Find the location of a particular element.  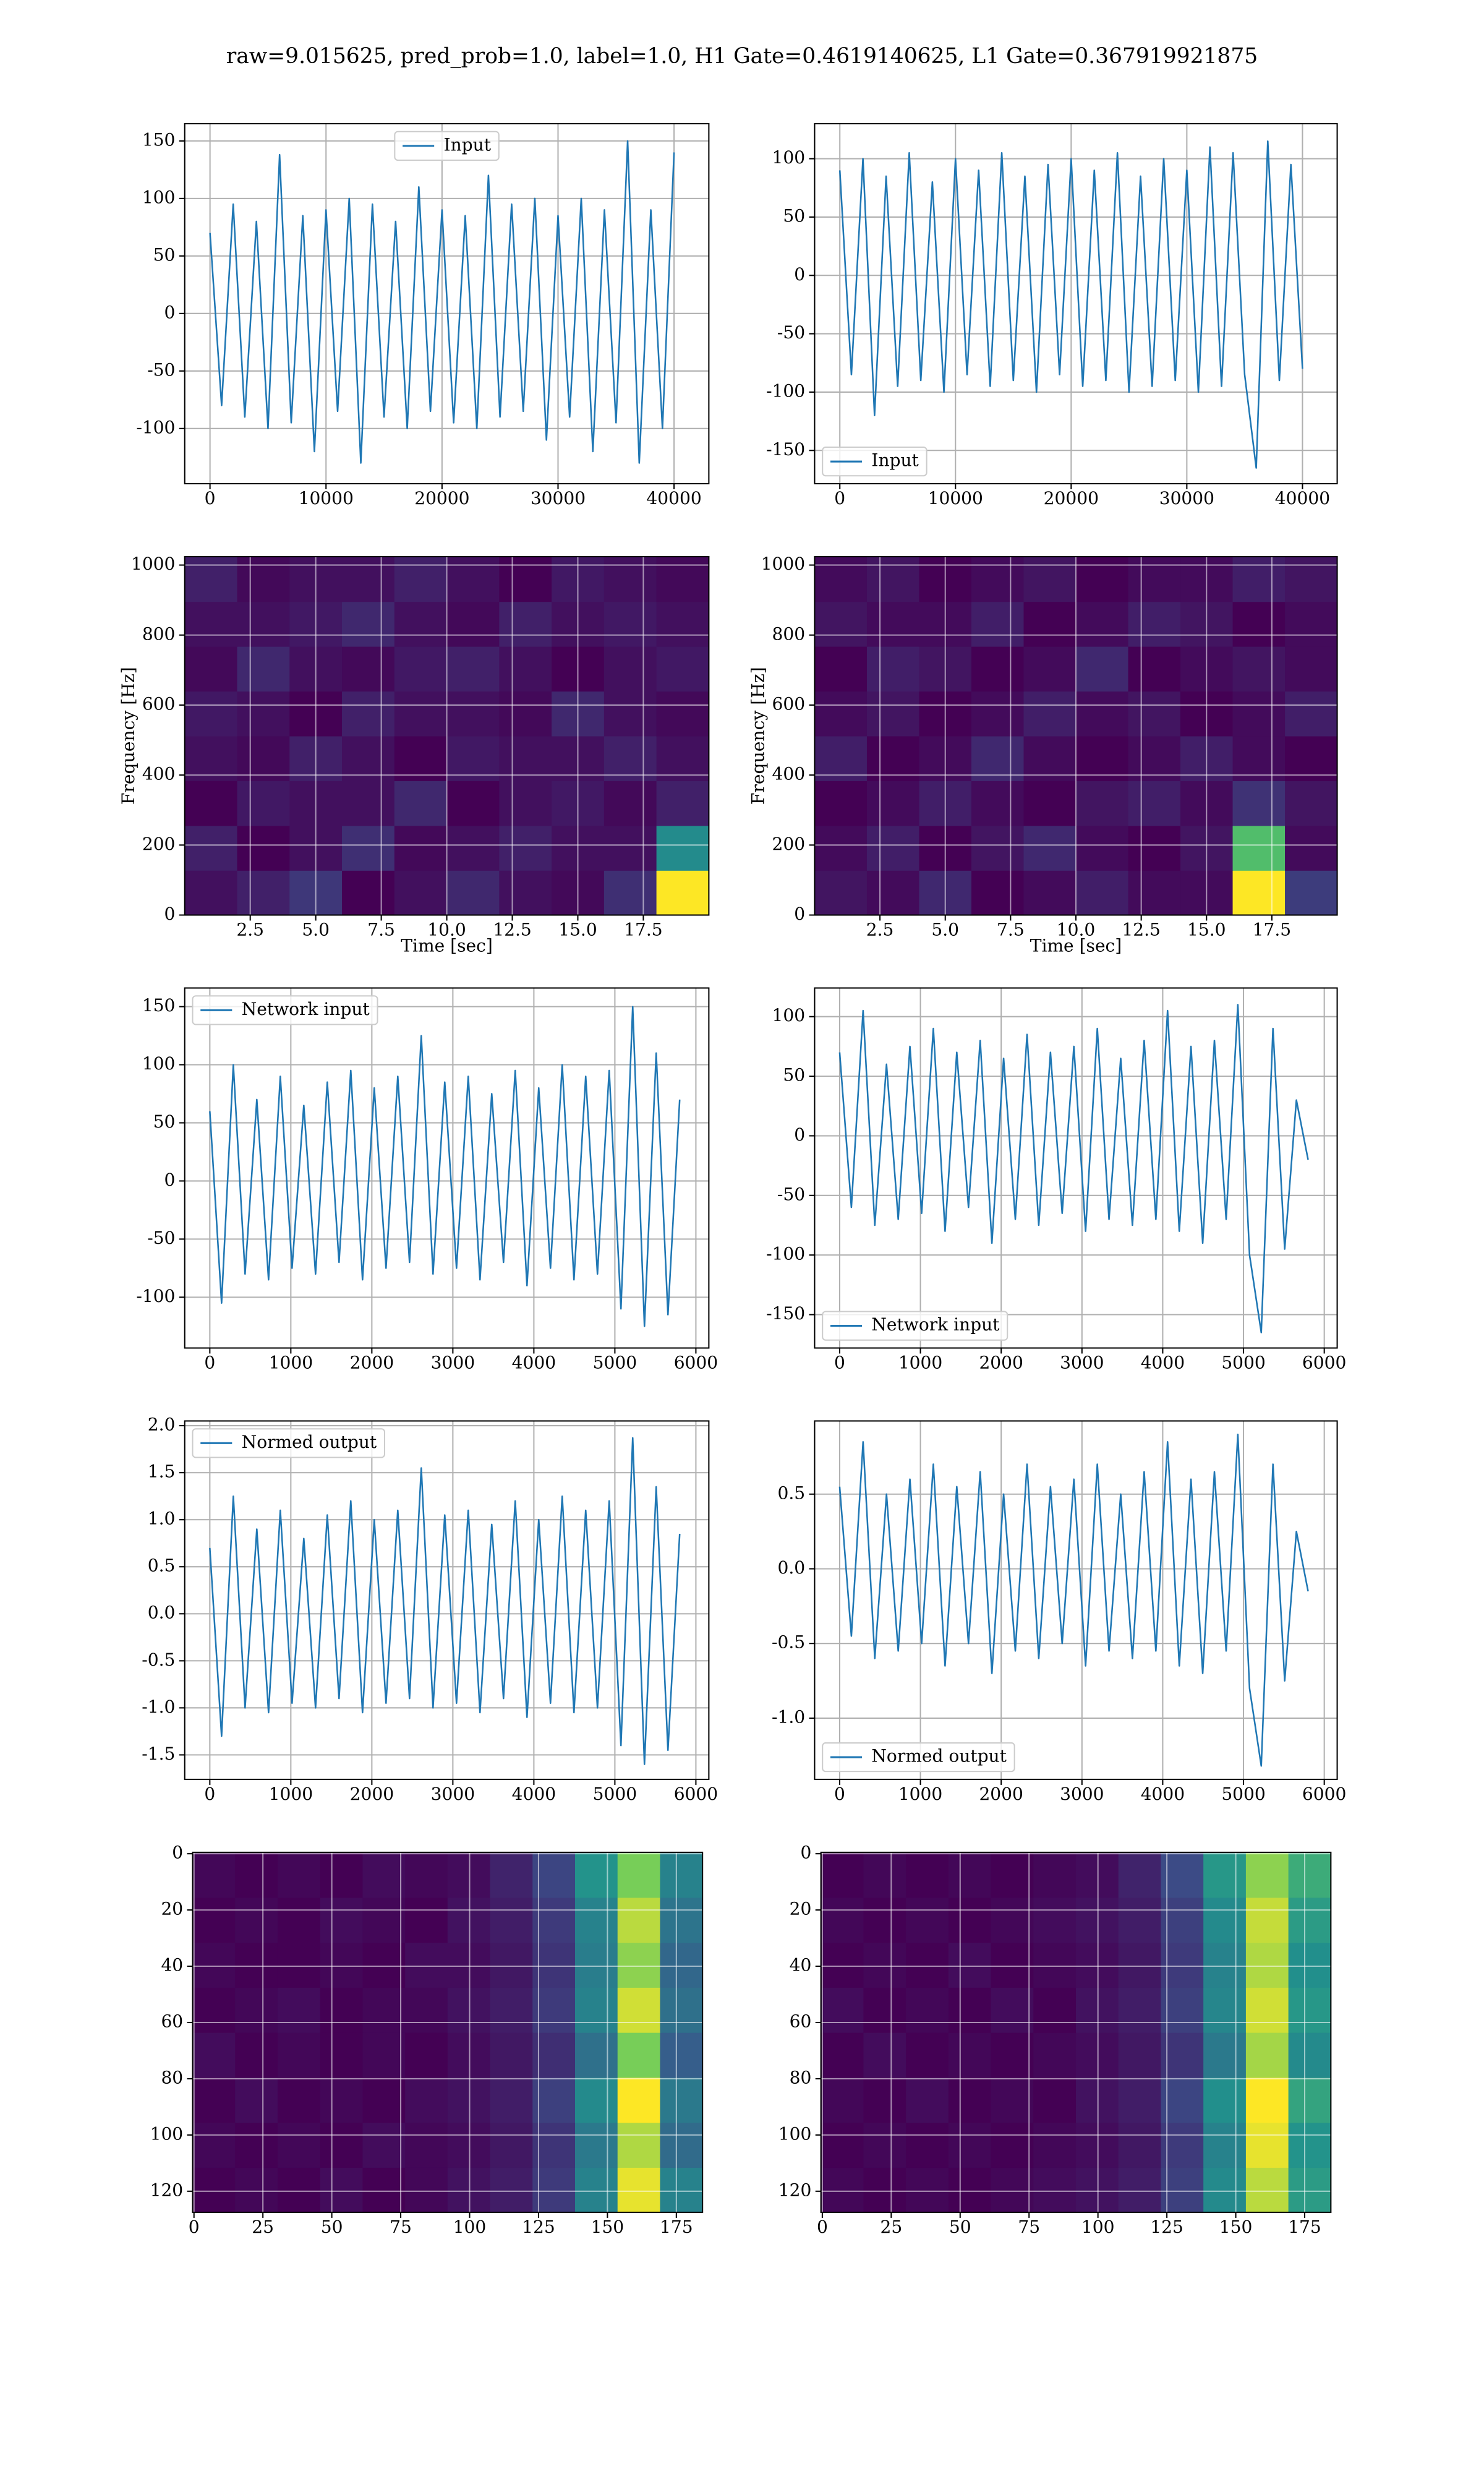

y-tick-label: 120 is located at coordinates (795, 2190).